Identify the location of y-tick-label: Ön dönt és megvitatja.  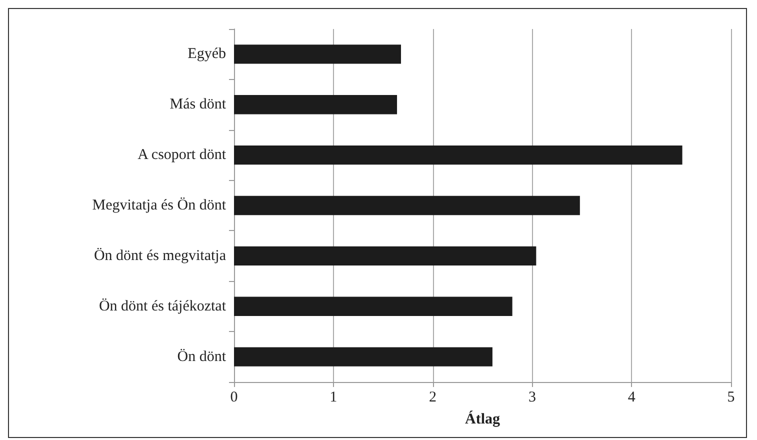
(160, 255).